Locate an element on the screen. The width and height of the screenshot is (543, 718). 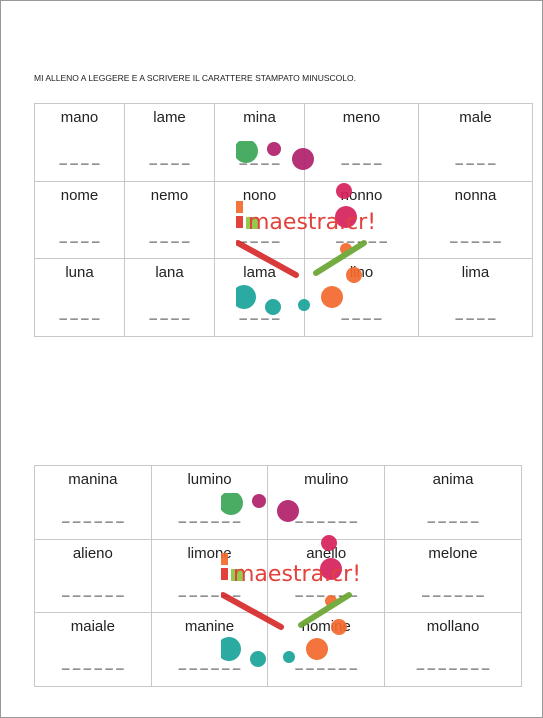
table-cell: alieno _ _ _ _ _ _ is located at coordinates (93, 576).